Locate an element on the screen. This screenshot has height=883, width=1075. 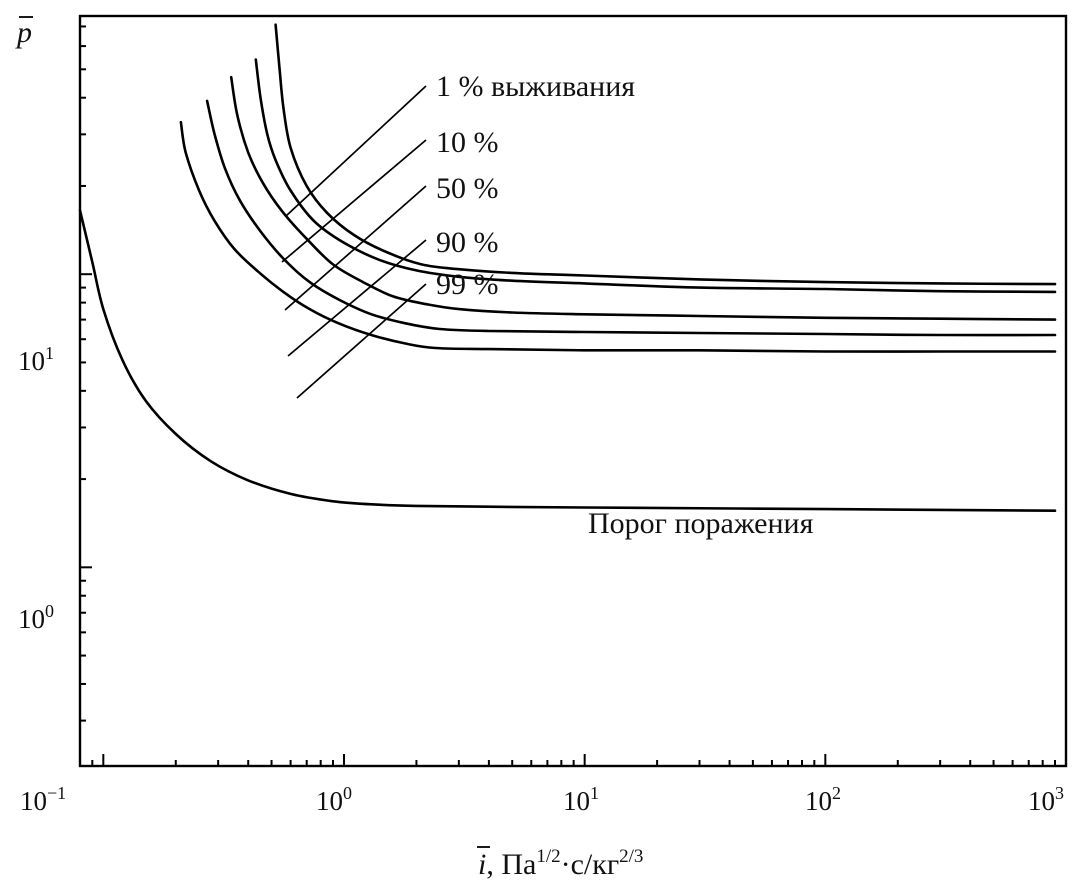
y-tick-label: 10⁰ is located at coordinates (36, 617).